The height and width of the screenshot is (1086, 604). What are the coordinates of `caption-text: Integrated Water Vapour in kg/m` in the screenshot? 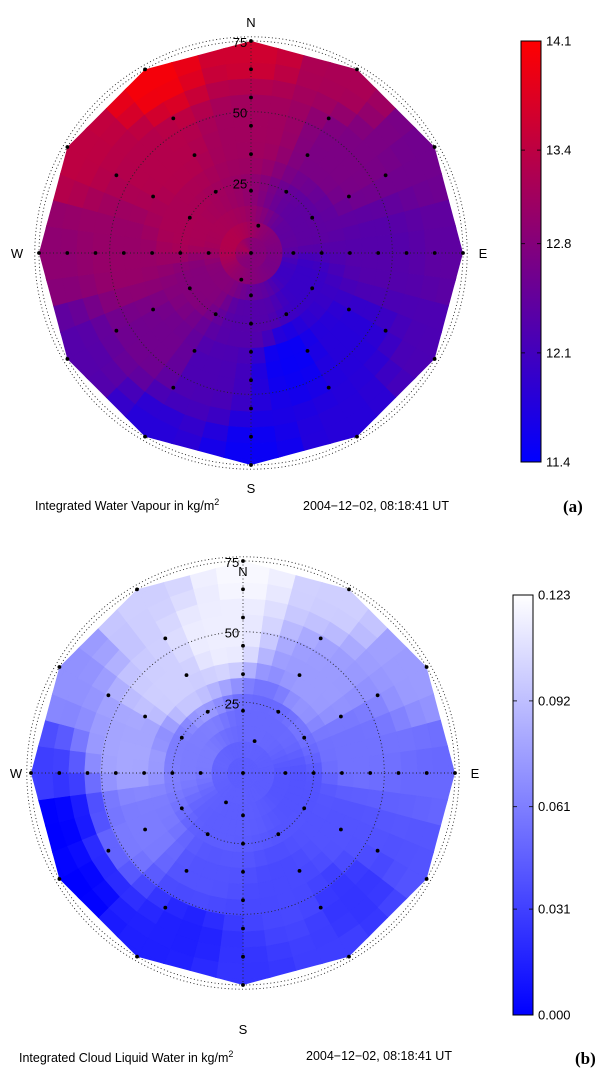 It's located at (124, 506).